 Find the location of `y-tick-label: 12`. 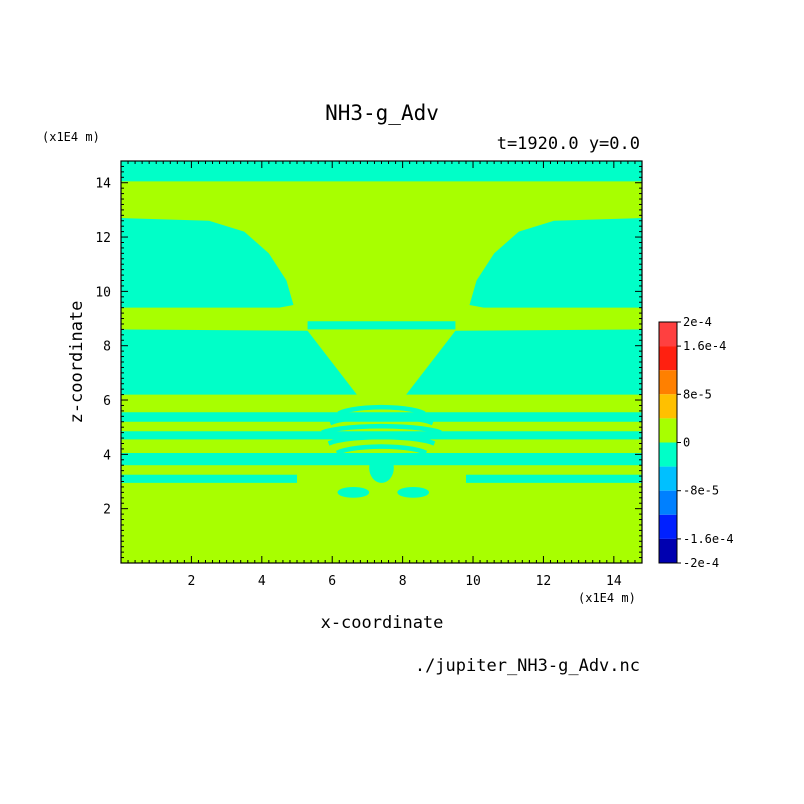

y-tick-label: 12 is located at coordinates (103, 238).